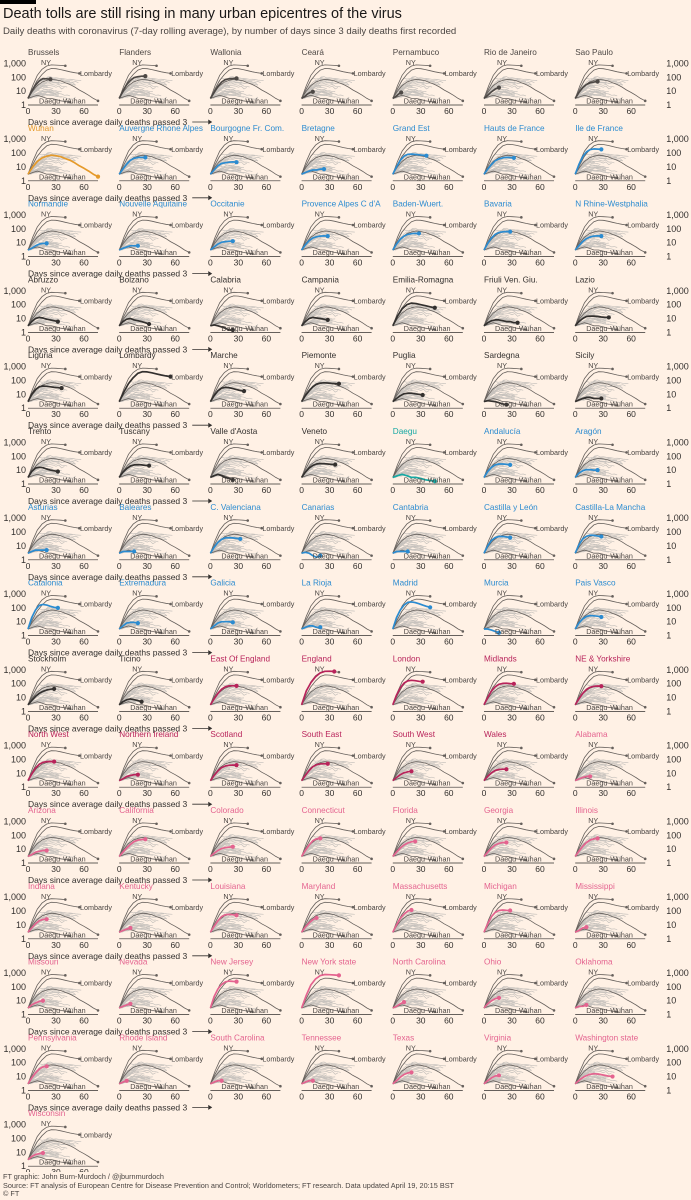 The height and width of the screenshot is (1200, 691). Describe the element at coordinates (673, 380) in the screenshot. I see `y-tick-label-right: 100` at that location.